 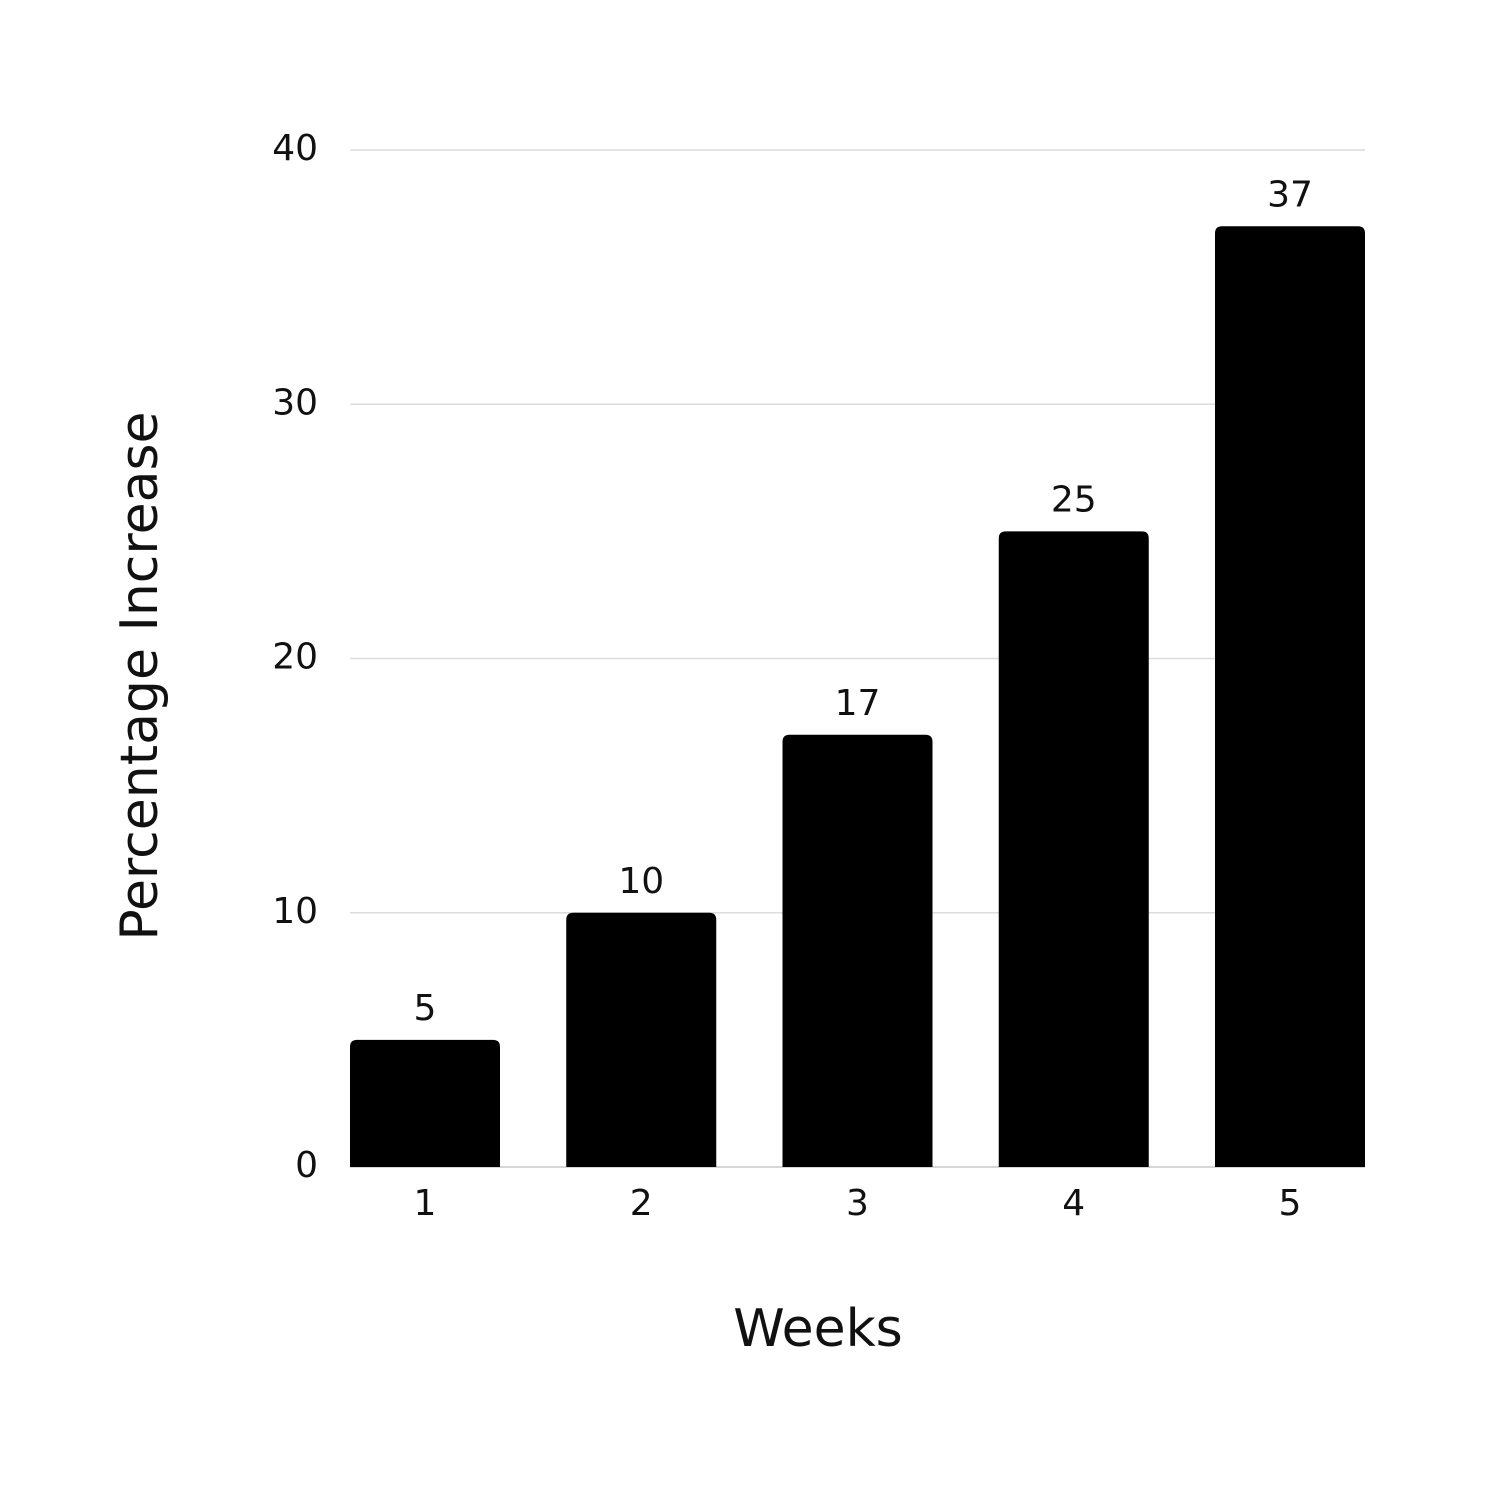 I want to click on value-label: 37, so click(x=1290, y=194).